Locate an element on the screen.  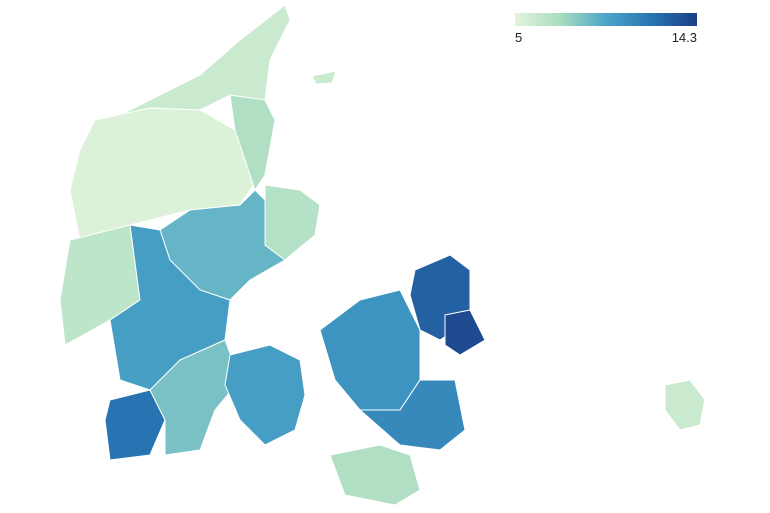
legend-min: 5 is located at coordinates (518, 37).